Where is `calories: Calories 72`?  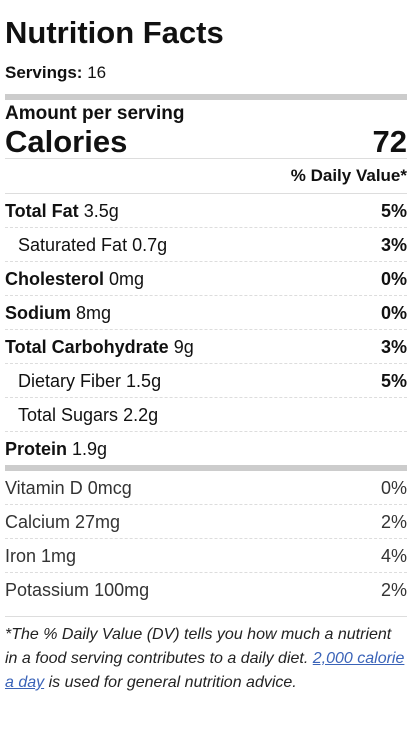 calories: Calories 72 is located at coordinates (206, 141).